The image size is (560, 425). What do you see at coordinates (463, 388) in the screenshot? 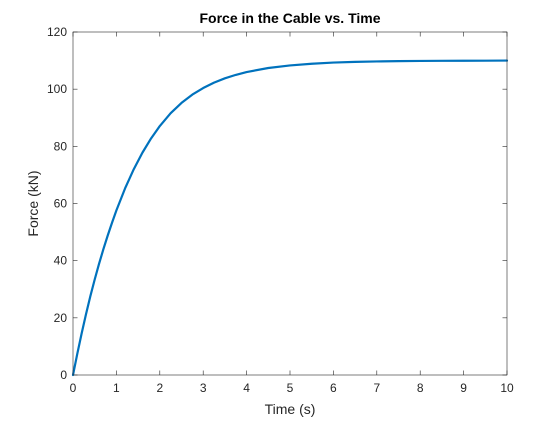
I see `x-tick-label: 9` at bounding box center [463, 388].